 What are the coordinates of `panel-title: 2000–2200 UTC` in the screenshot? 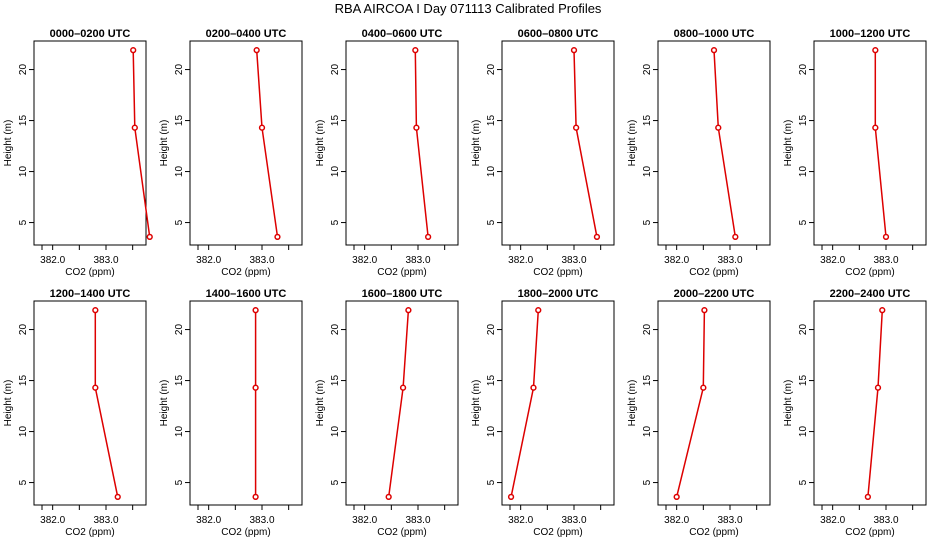 It's located at (714, 294).